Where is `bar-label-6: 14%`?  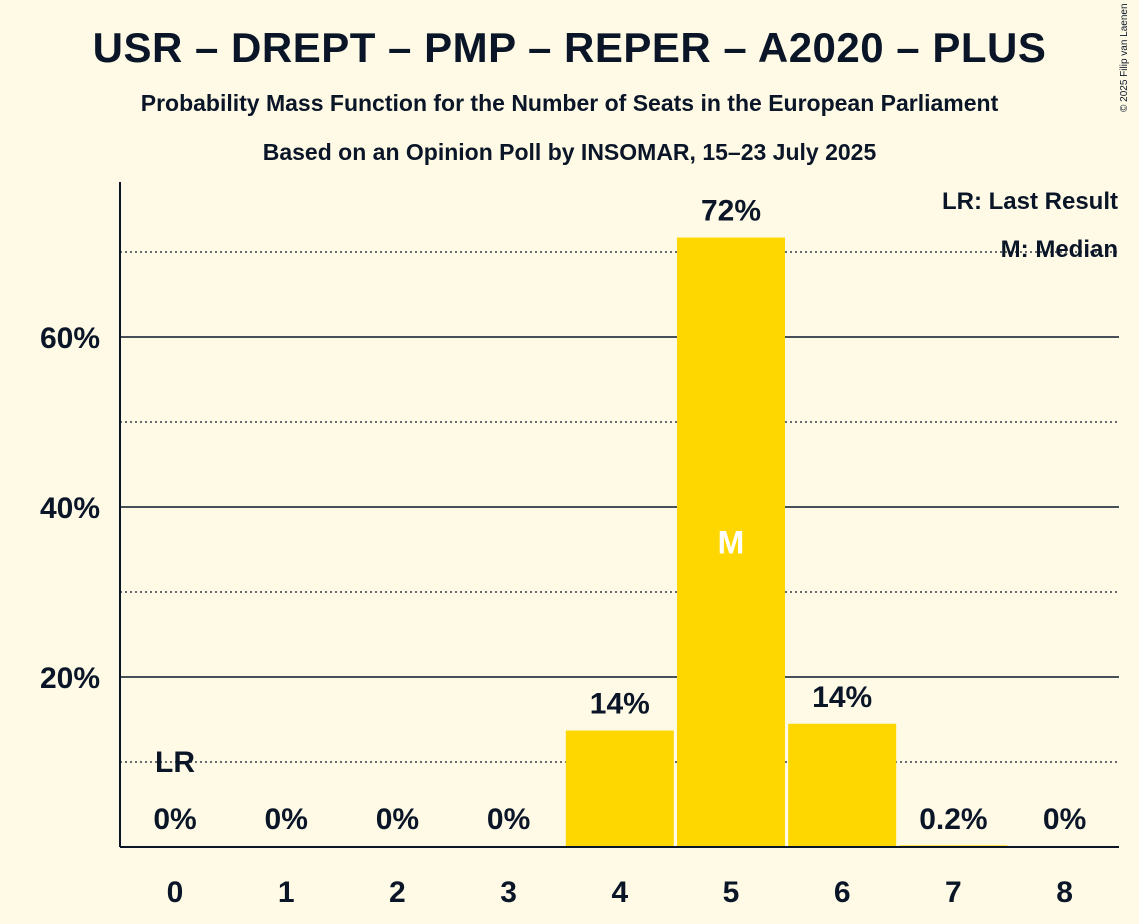 bar-label-6: 14% is located at coordinates (842, 697).